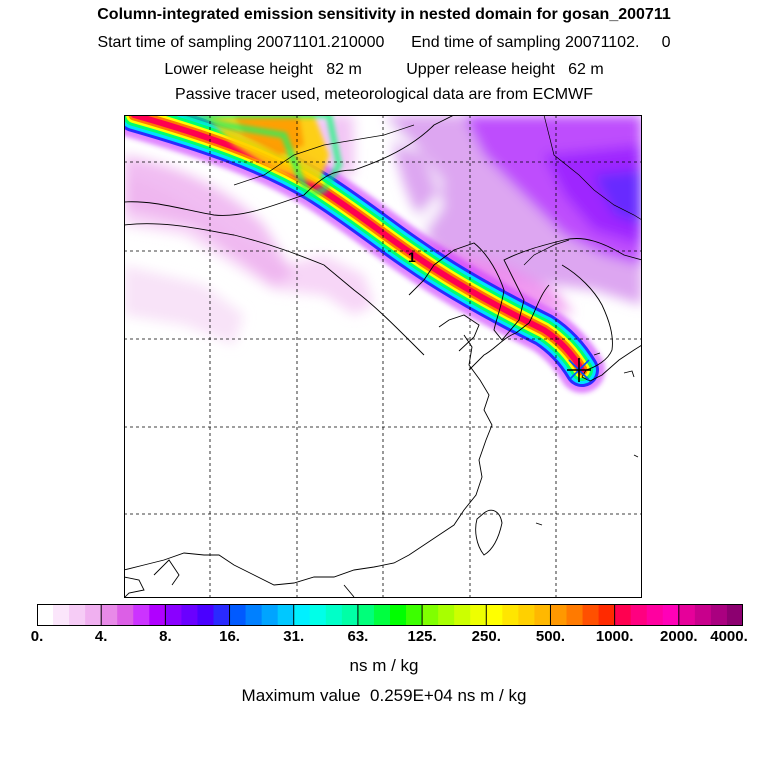 This screenshot has width=768, height=768. I want to click on colorbar-tick-label: 250., so click(486, 636).